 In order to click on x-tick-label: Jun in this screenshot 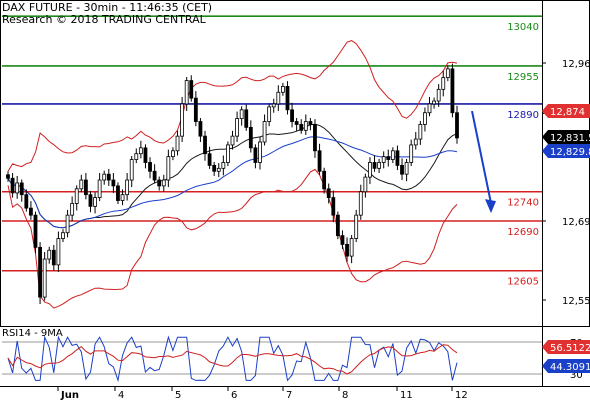, I will do `click(69, 395)`.